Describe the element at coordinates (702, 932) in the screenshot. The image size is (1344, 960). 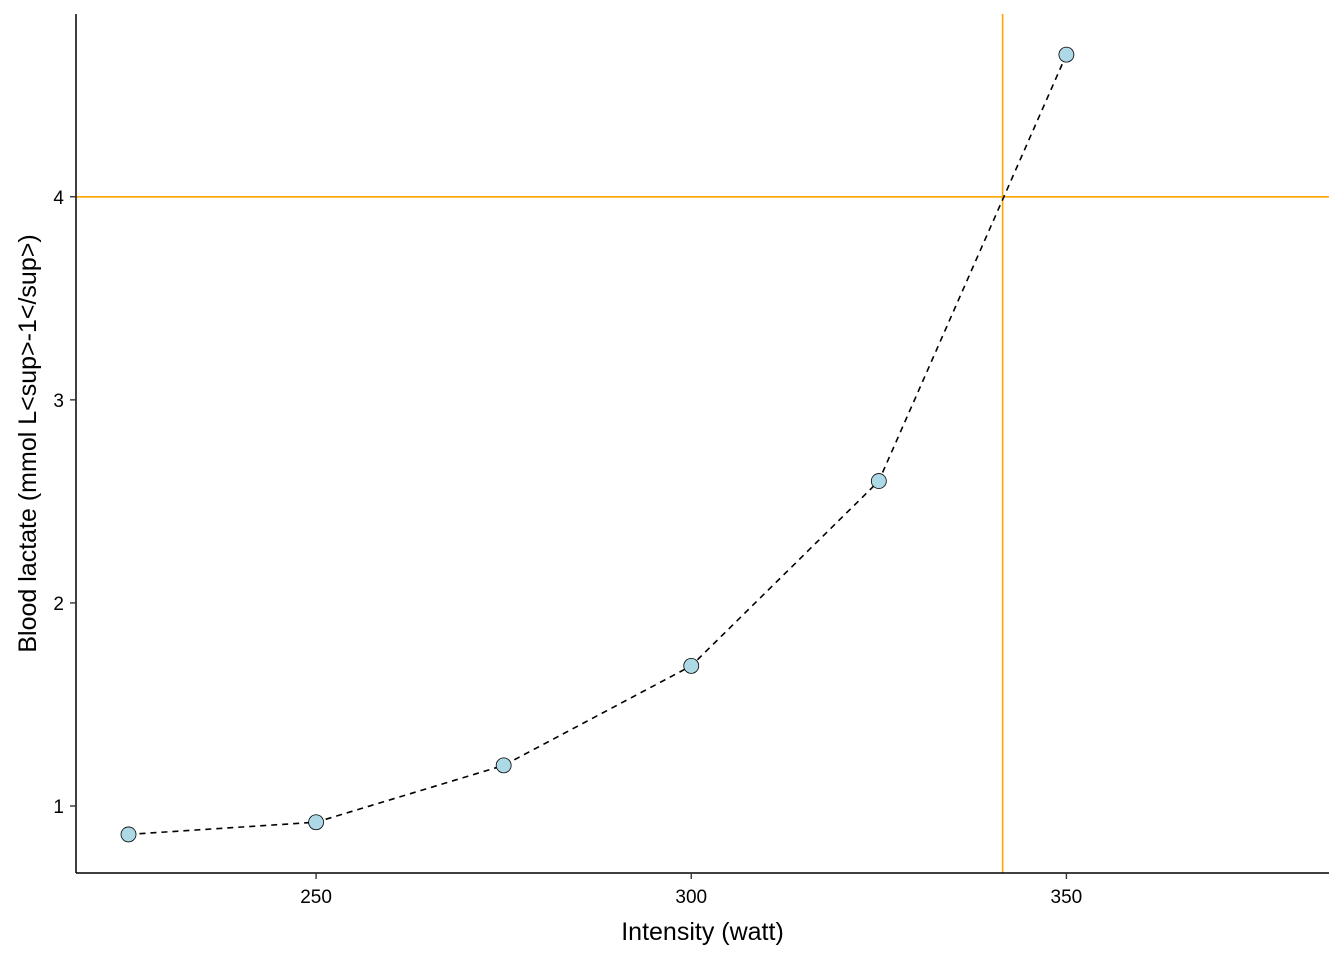
I see `x-axis-title: Intensity (watt)` at that location.